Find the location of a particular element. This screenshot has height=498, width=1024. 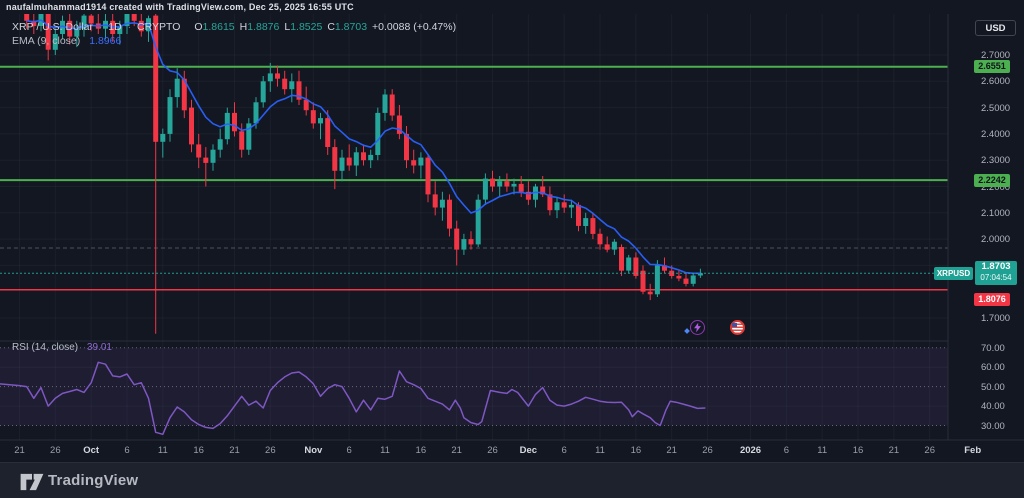

current-price-value: 1.8703 is located at coordinates (996, 267).